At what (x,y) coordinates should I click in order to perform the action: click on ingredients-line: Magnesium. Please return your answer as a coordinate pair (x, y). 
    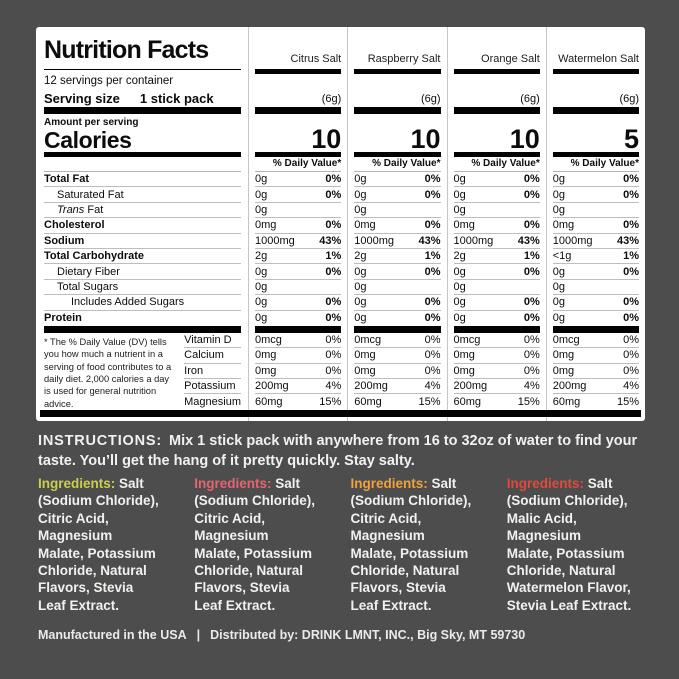
    Looking at the image, I should click on (75, 536).